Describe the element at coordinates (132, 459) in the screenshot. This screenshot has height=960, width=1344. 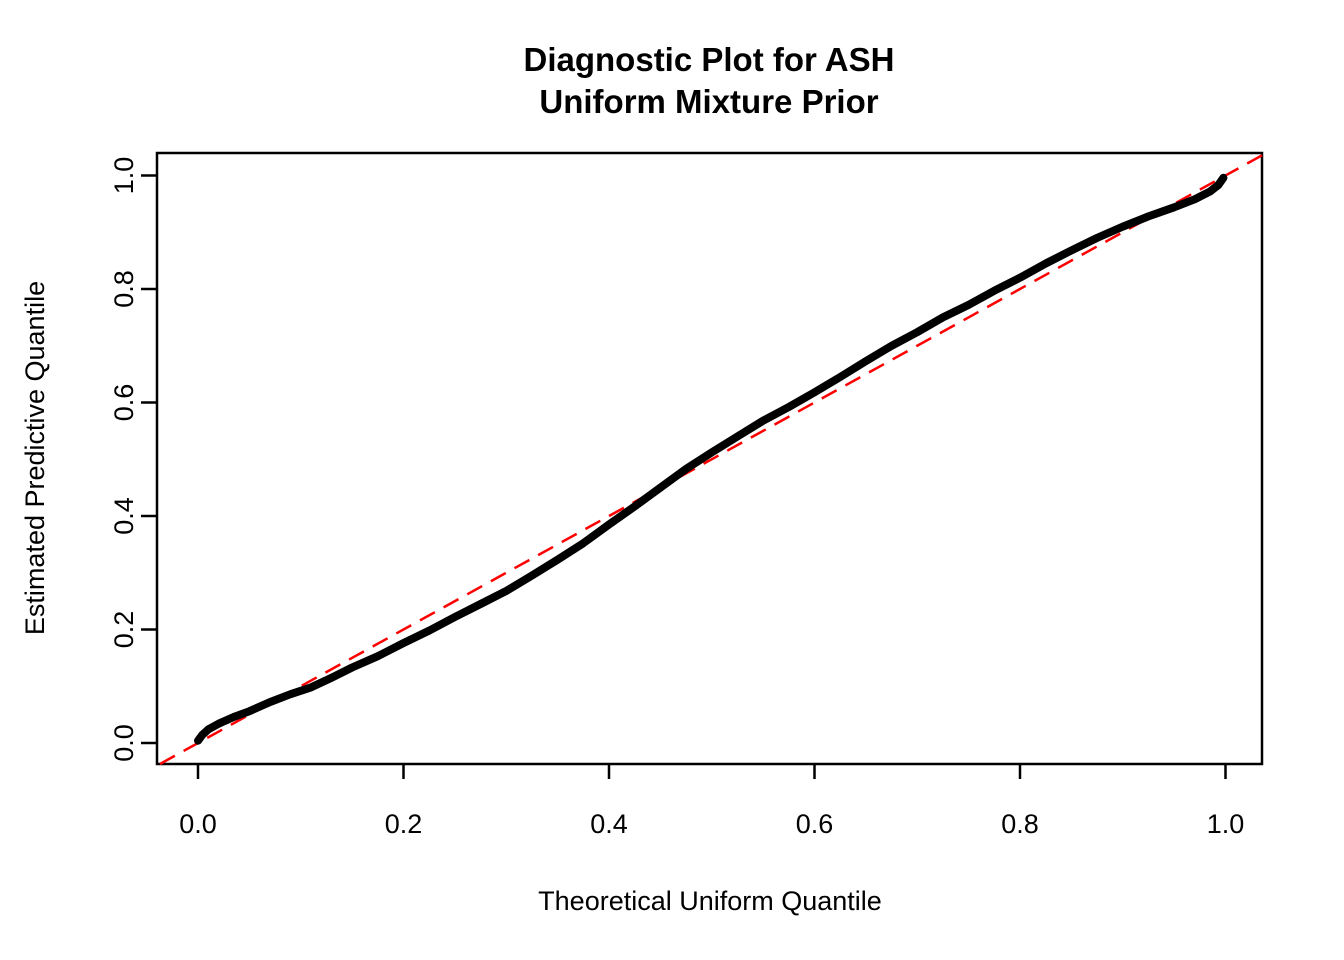
I see `y-axis-ticks: 0.0 0.2 0.4 0.6 0.8 1.0` at that location.